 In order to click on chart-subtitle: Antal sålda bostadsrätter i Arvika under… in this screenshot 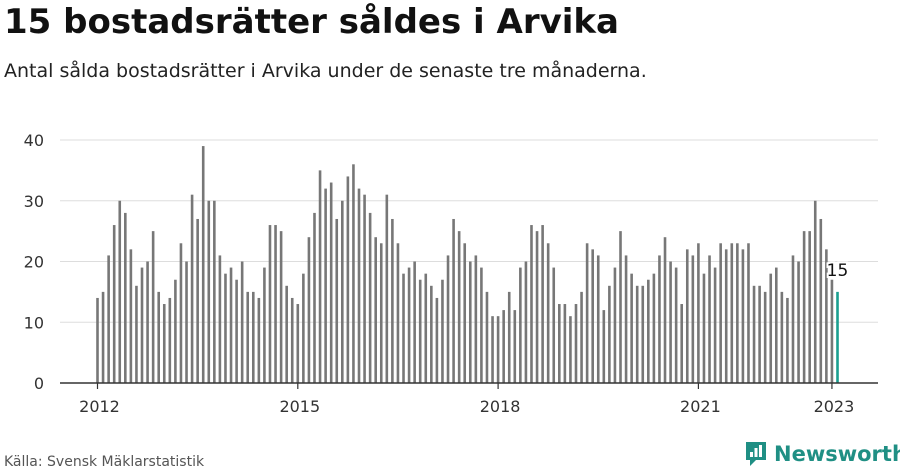, I will do `click(325, 71)`.